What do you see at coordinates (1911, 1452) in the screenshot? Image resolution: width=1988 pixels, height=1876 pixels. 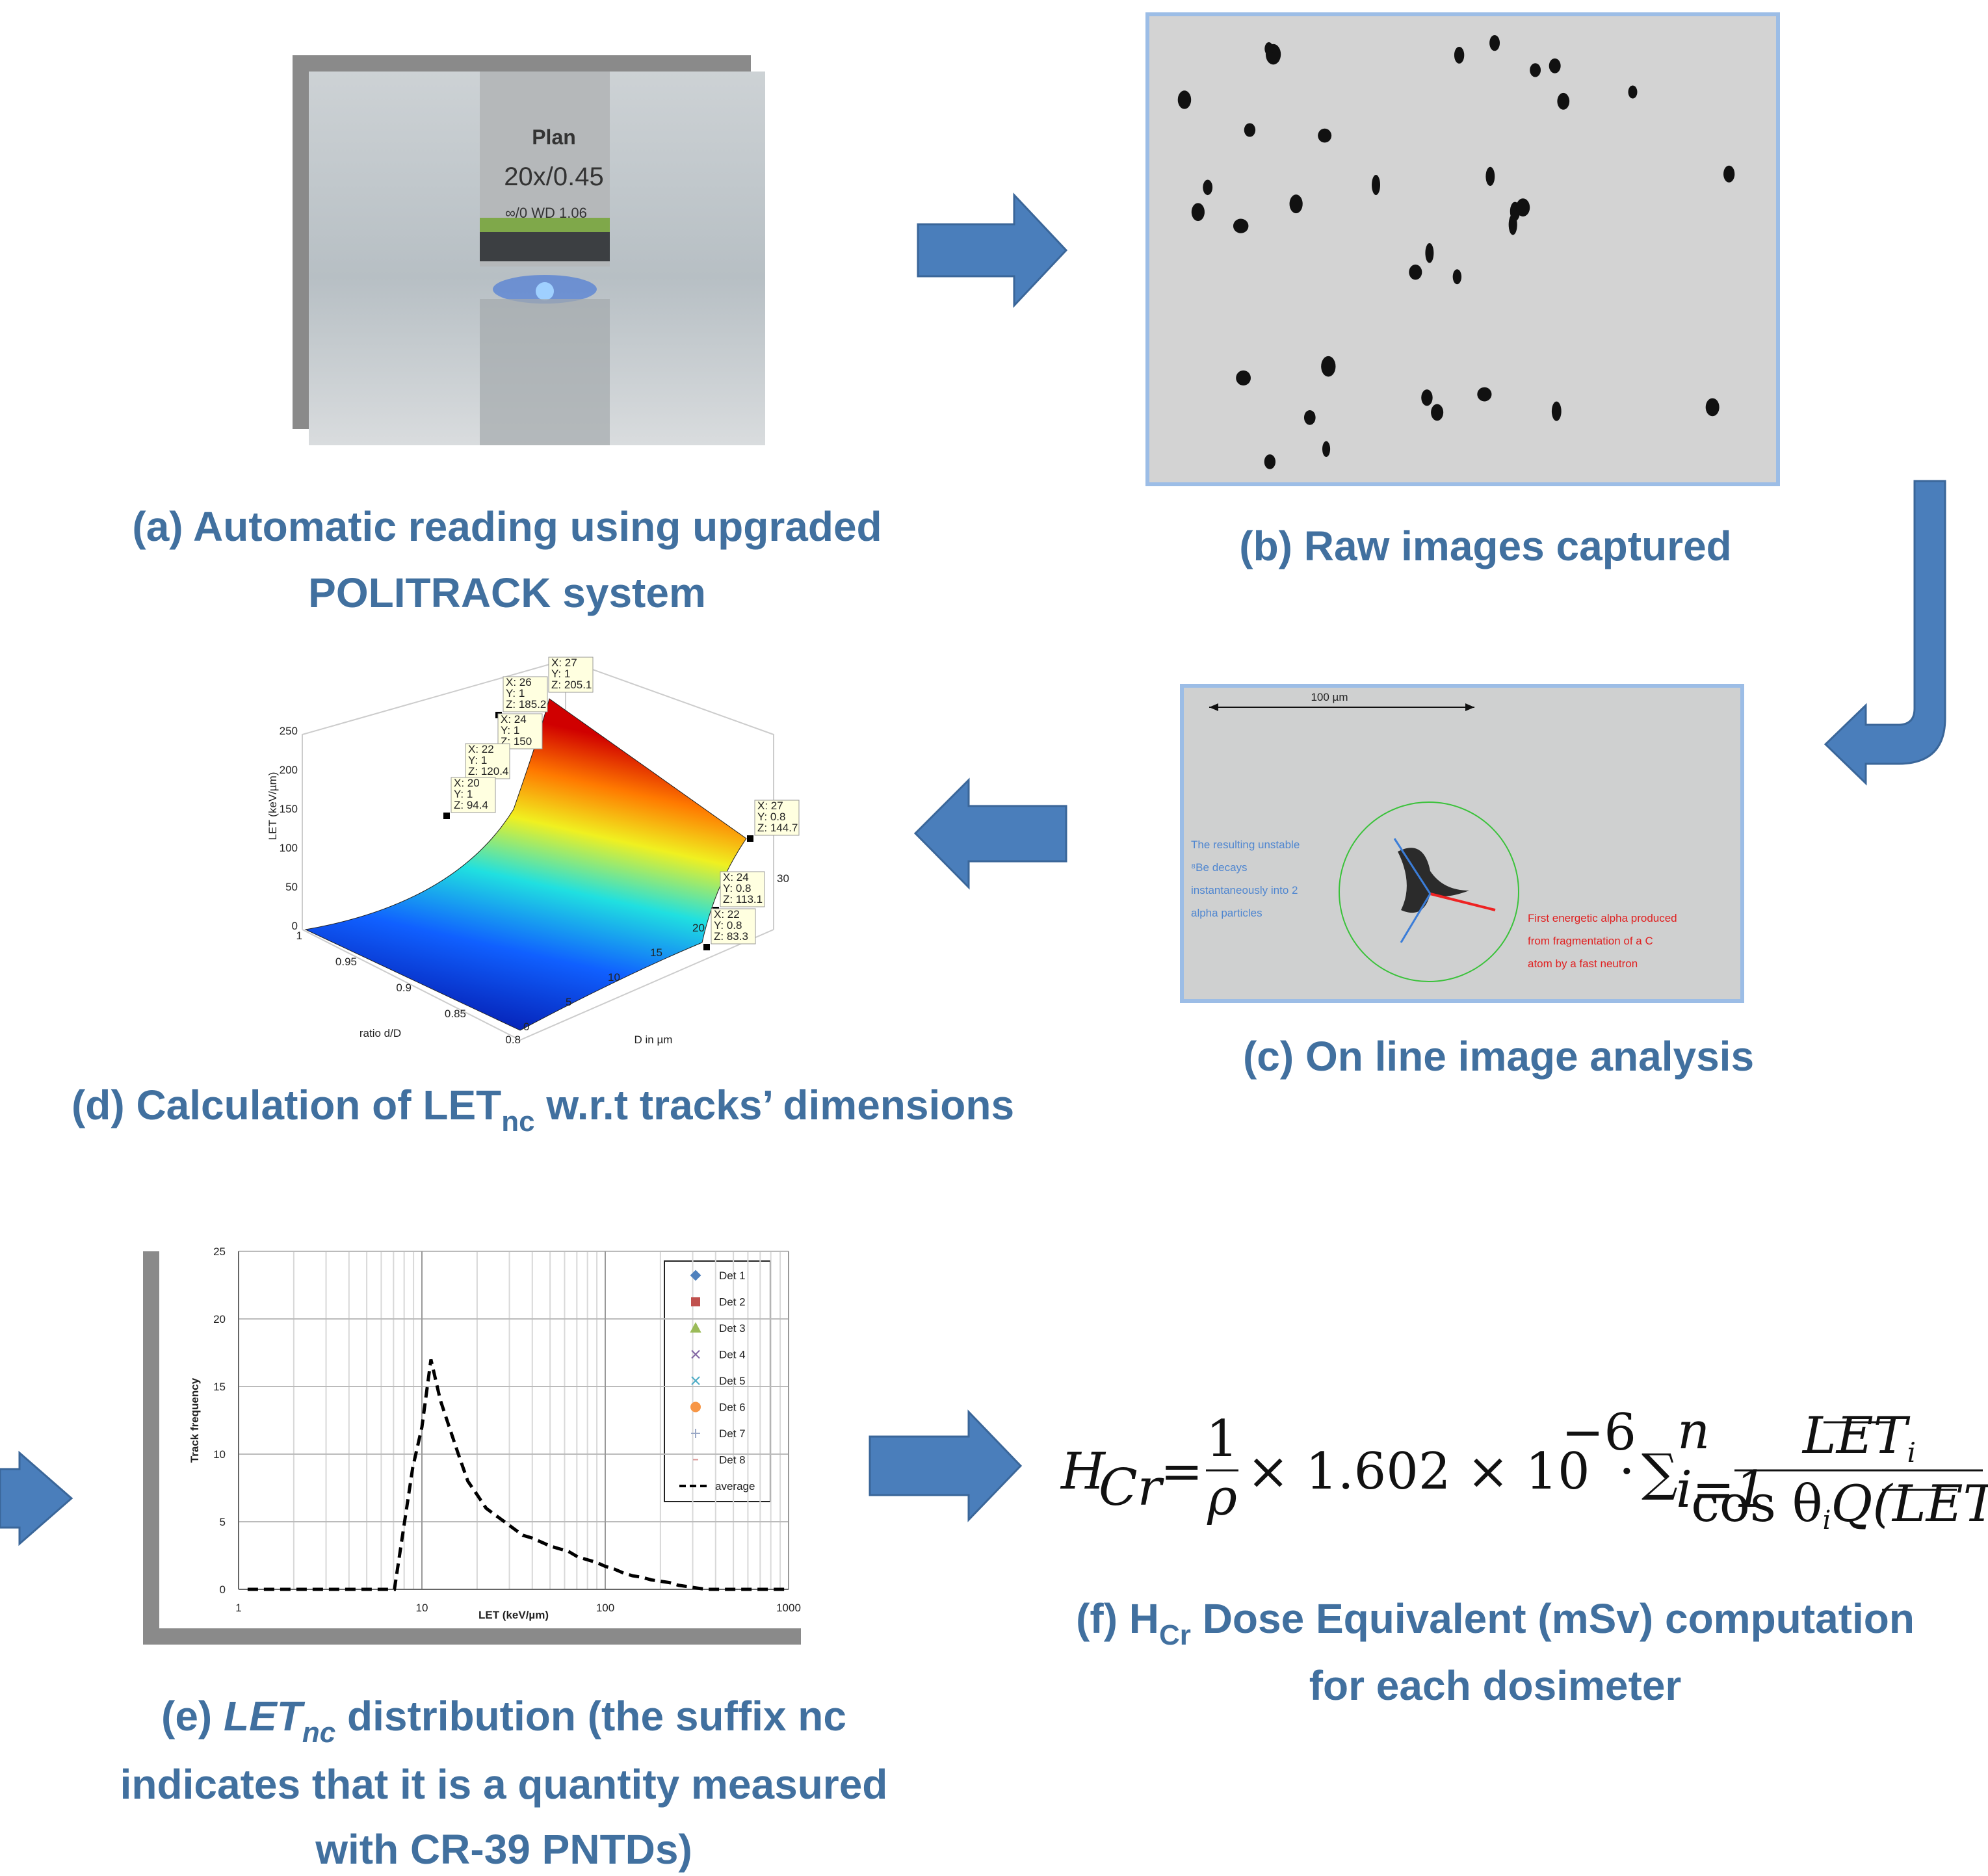 I see `formula-part: i` at bounding box center [1911, 1452].